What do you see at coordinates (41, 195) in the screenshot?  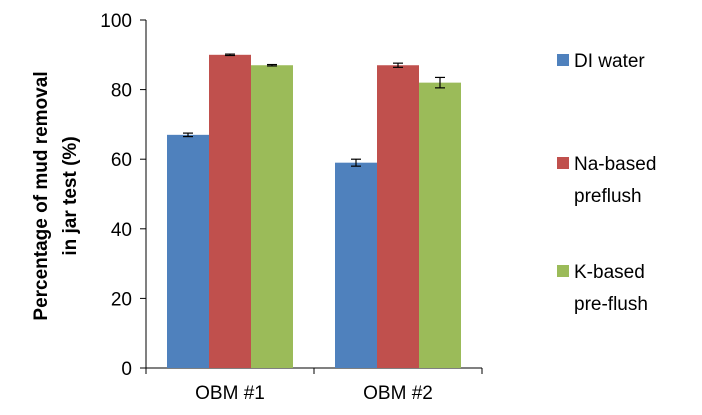 I see `y-axis-title-line-1: Percentage of mud removal` at bounding box center [41, 195].